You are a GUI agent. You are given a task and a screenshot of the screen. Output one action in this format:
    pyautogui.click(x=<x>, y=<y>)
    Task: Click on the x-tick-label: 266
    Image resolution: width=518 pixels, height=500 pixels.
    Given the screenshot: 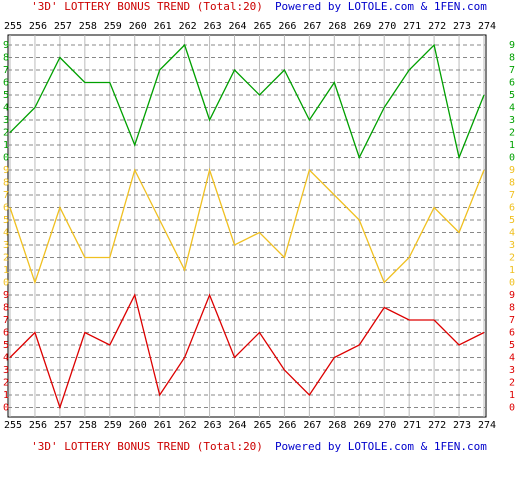 What is the action you would take?
    pyautogui.click(x=287, y=425)
    